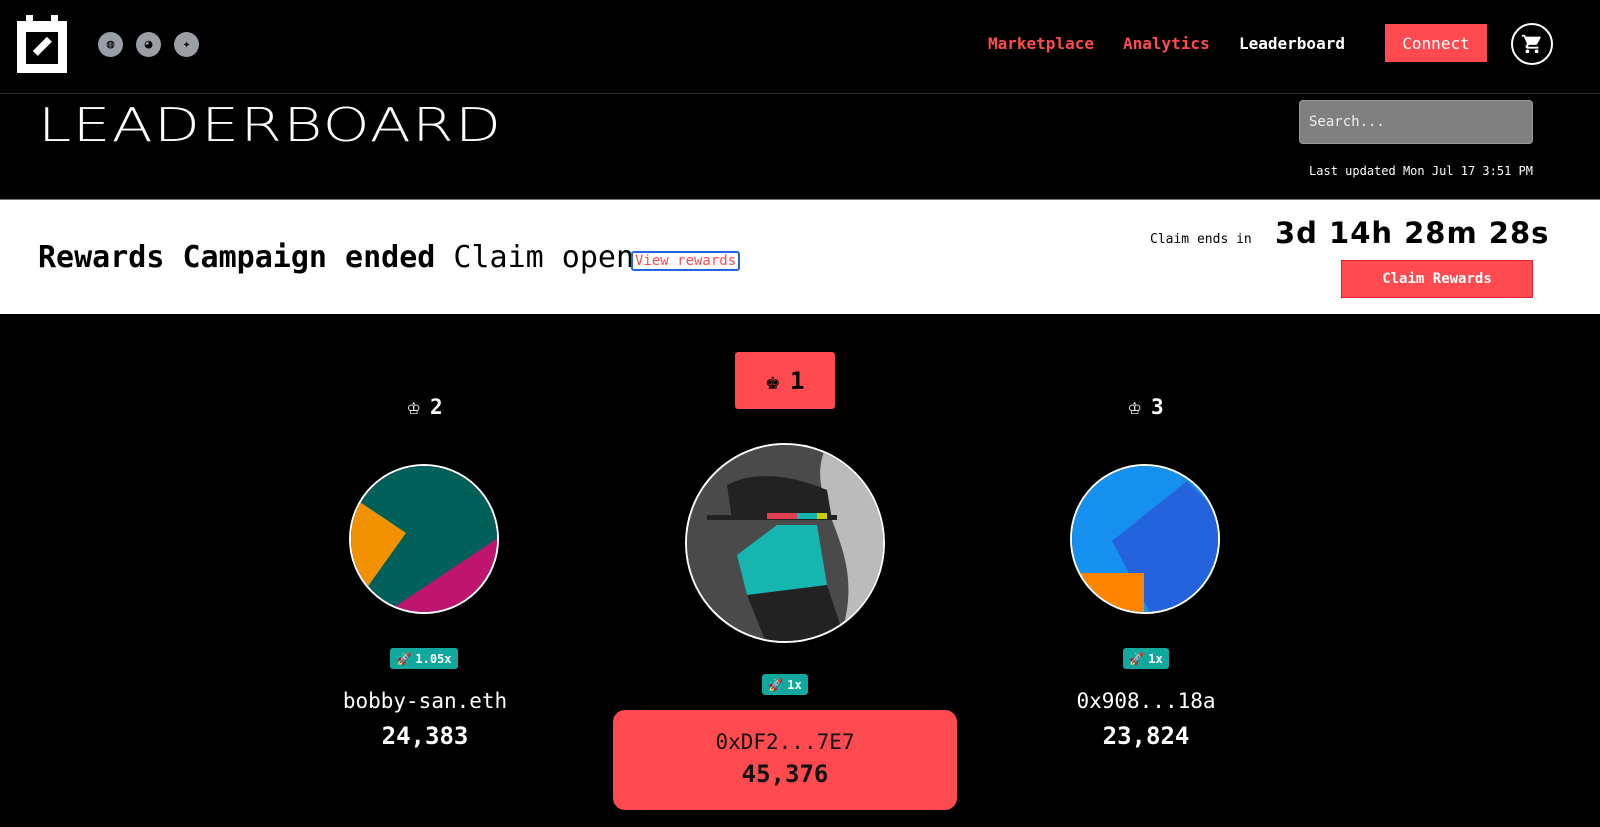 This screenshot has height=827, width=1600. I want to click on twitter-icon: ✦, so click(186, 44).